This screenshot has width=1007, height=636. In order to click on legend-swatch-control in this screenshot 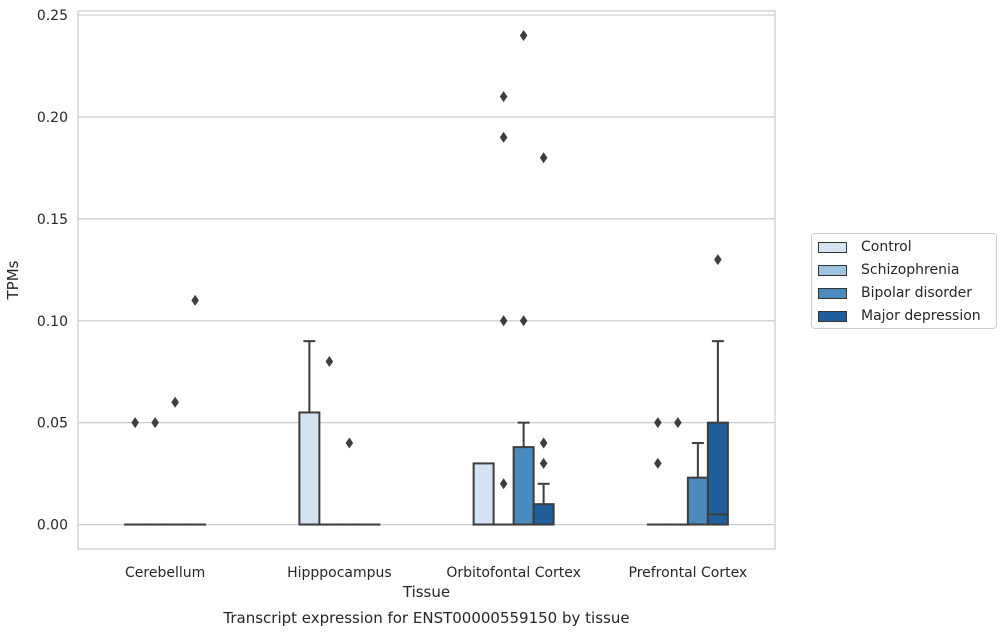, I will do `click(832, 247)`.